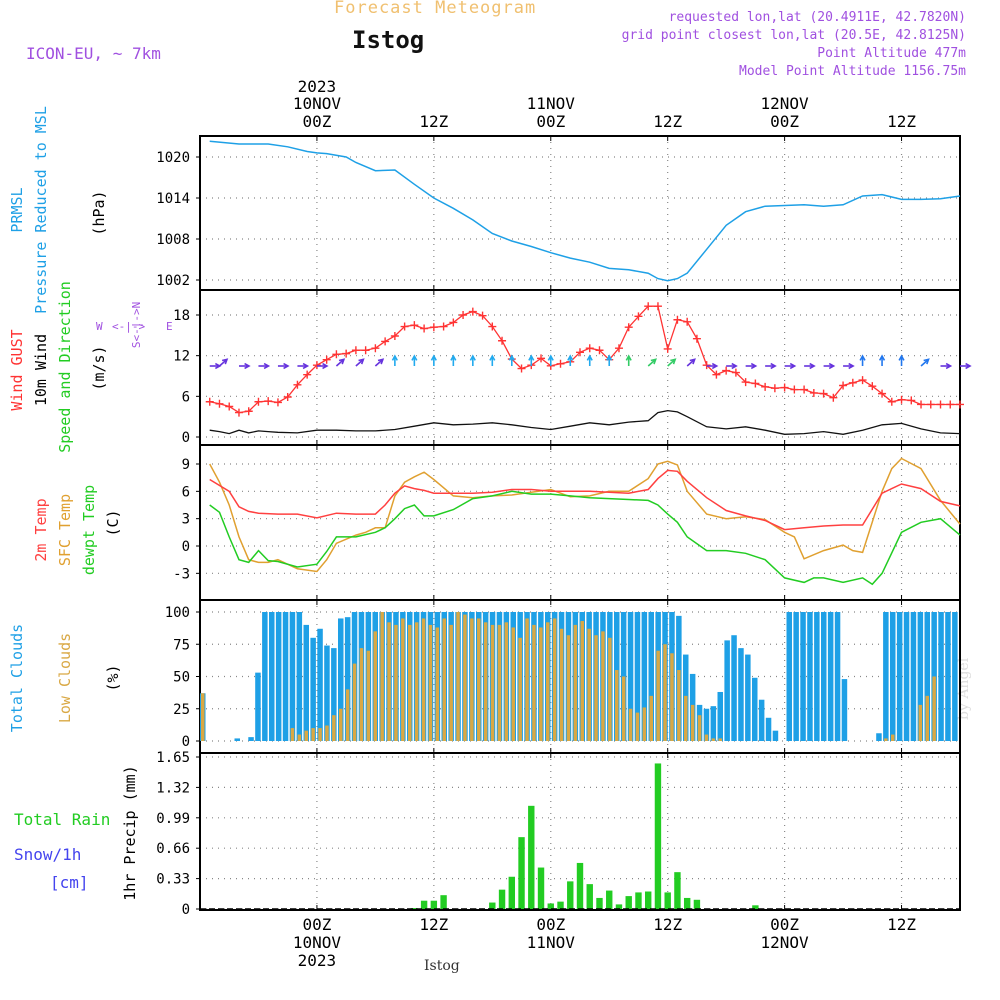 The width and height of the screenshot is (1000, 1000). I want to click on compass-w: W, so click(99, 326).